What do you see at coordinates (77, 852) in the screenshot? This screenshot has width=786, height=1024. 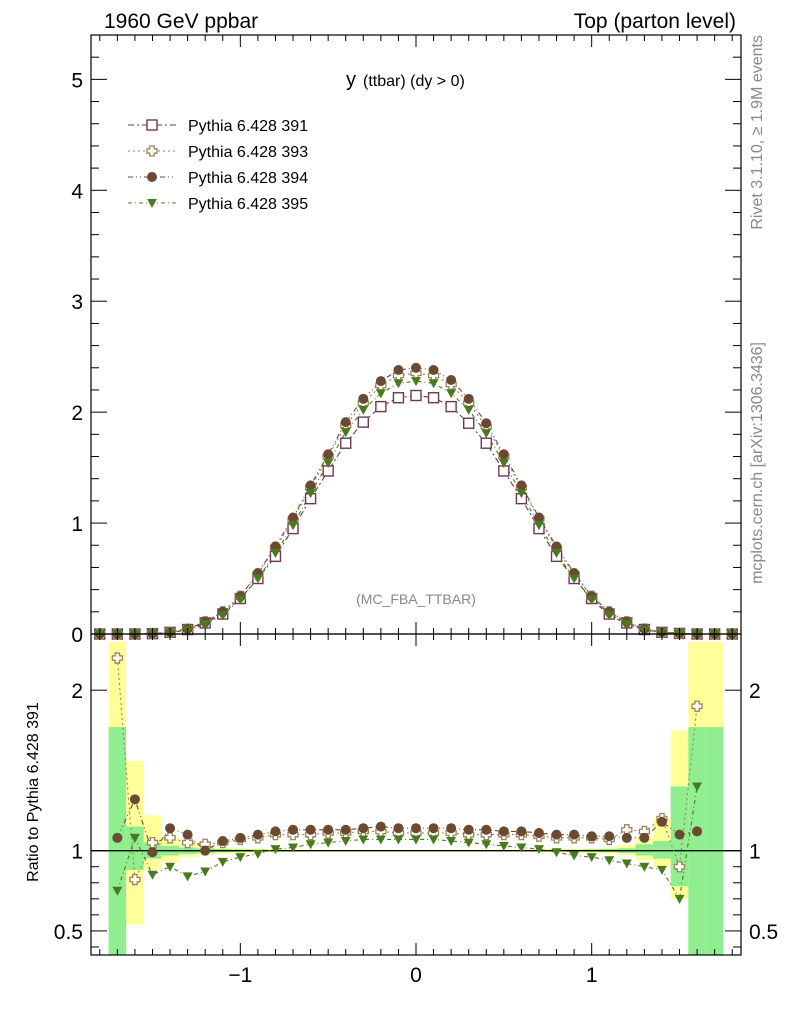 I see `ratio-y-tick-label-left: 1` at bounding box center [77, 852].